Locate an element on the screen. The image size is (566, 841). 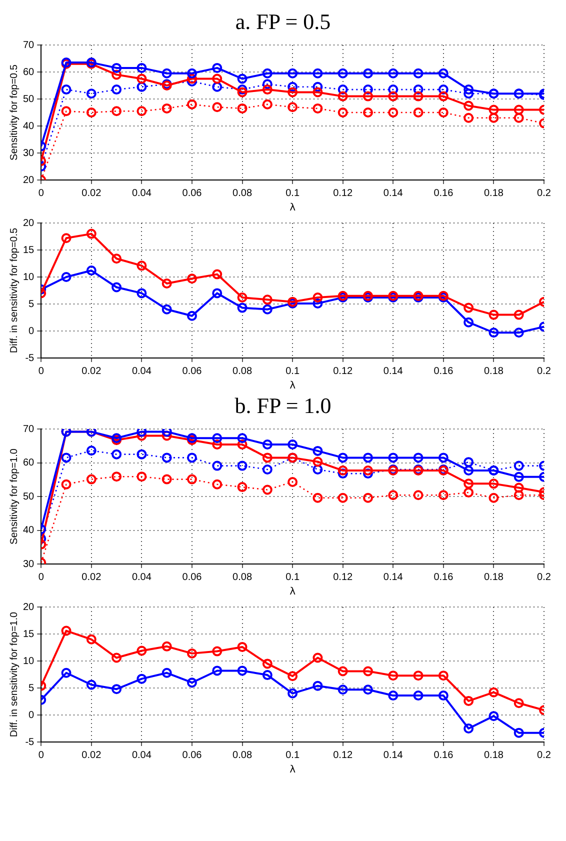
y-axis-title: Diff. in sensitivity for fop=0.5 is located at coordinates (14, 290).